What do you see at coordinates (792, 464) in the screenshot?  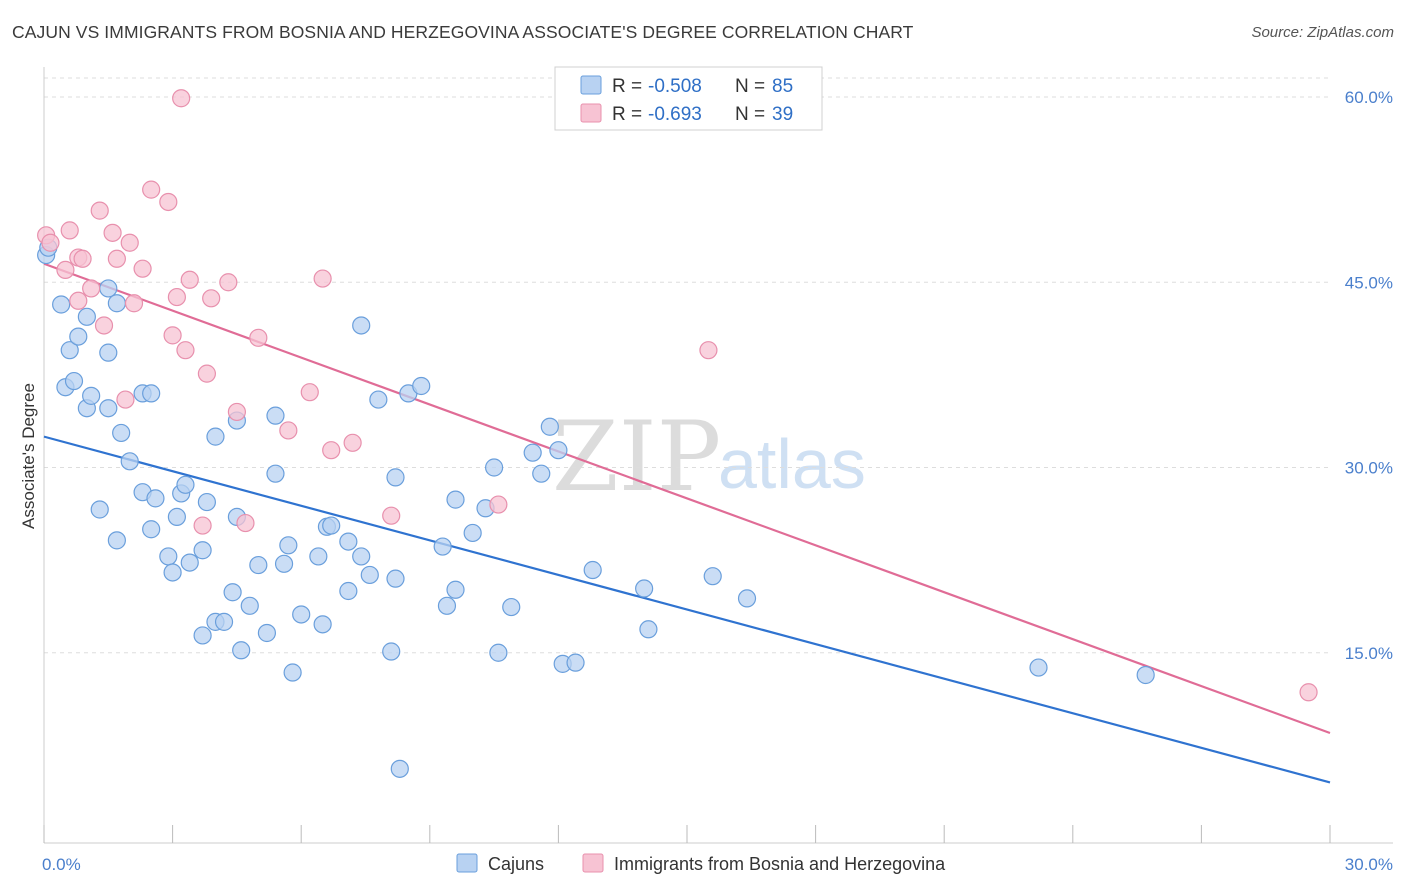 I see `watermark-atlas: atlas` at bounding box center [792, 464].